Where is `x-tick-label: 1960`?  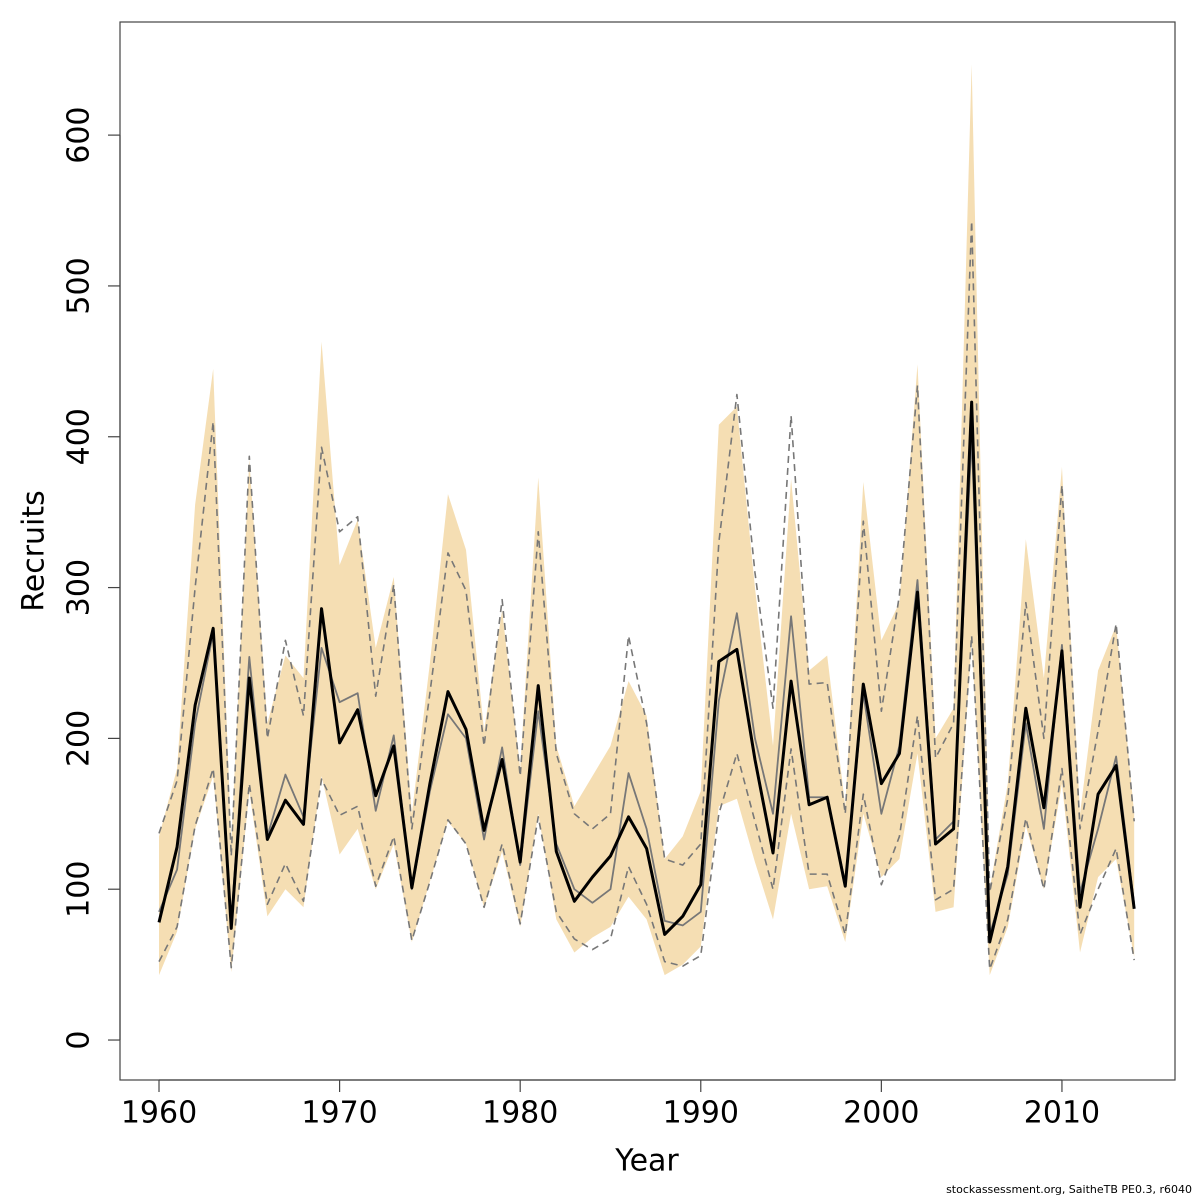 x-tick-label: 1960 is located at coordinates (159, 1113).